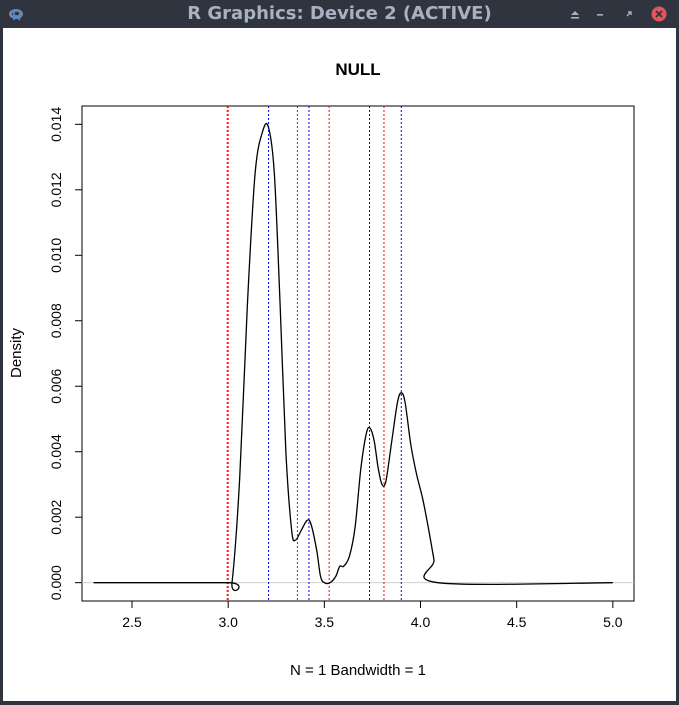  Describe the element at coordinates (517, 622) in the screenshot. I see `x-tick-label: 4.5` at that location.